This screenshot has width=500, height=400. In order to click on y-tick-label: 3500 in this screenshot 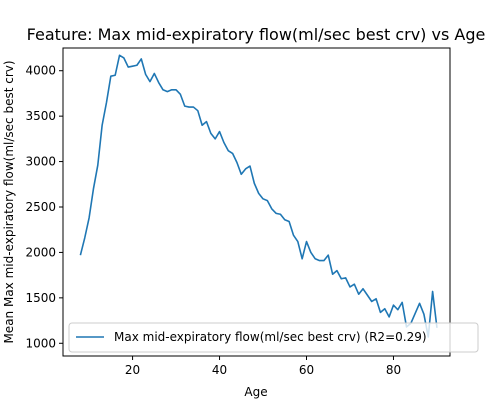, I will do `click(40, 116)`.